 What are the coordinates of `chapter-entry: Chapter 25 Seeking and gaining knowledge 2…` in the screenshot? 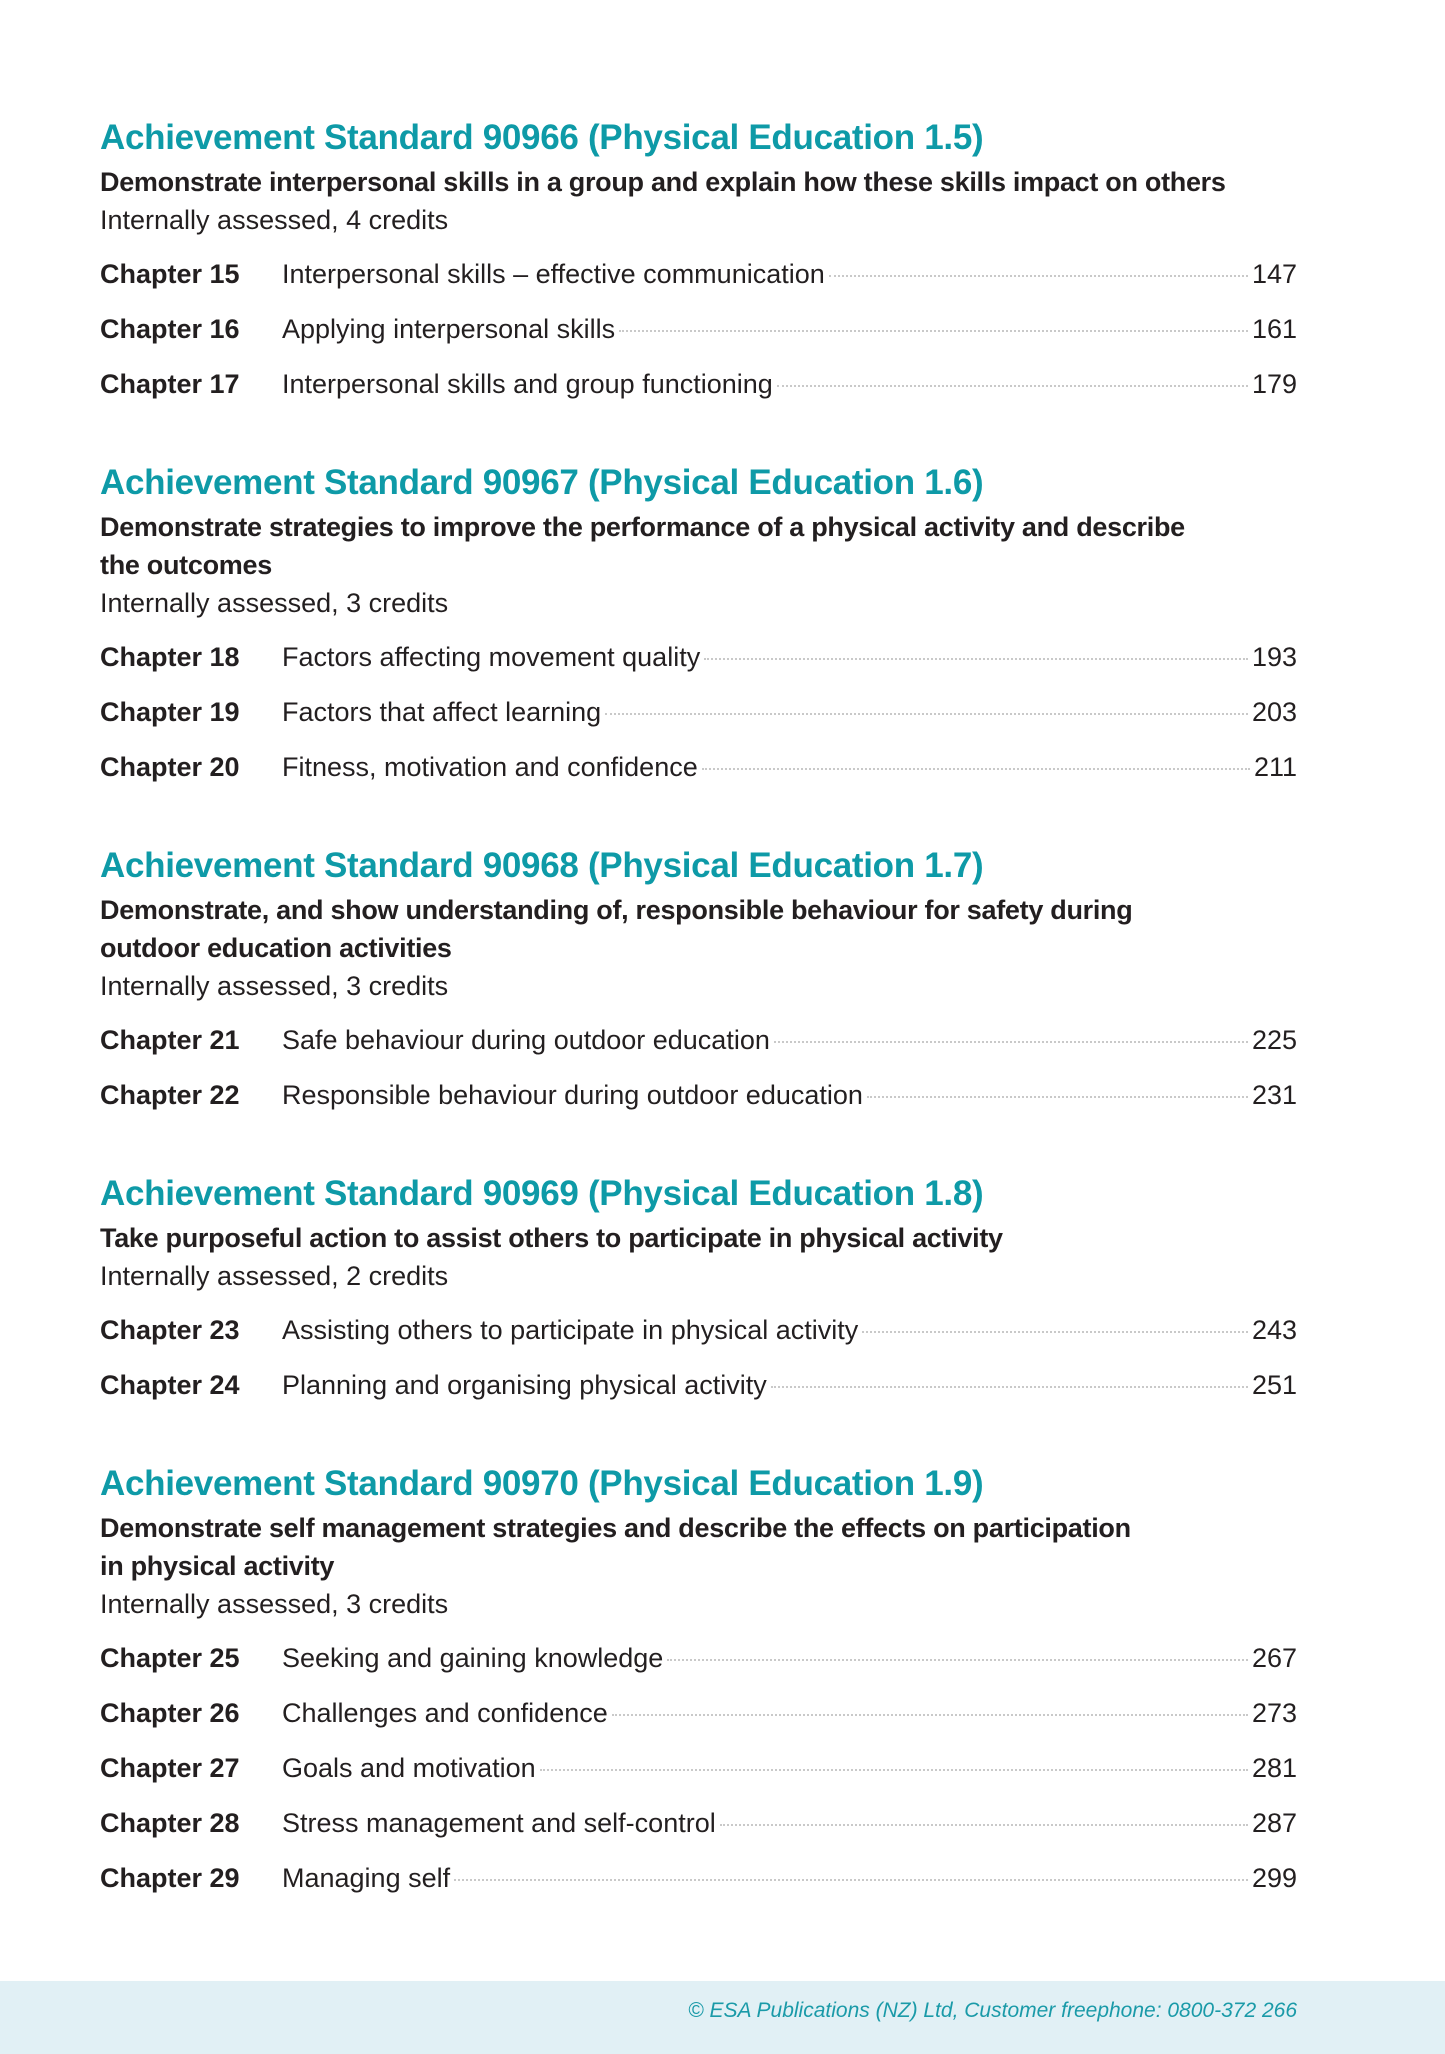 It's located at (698, 1658).